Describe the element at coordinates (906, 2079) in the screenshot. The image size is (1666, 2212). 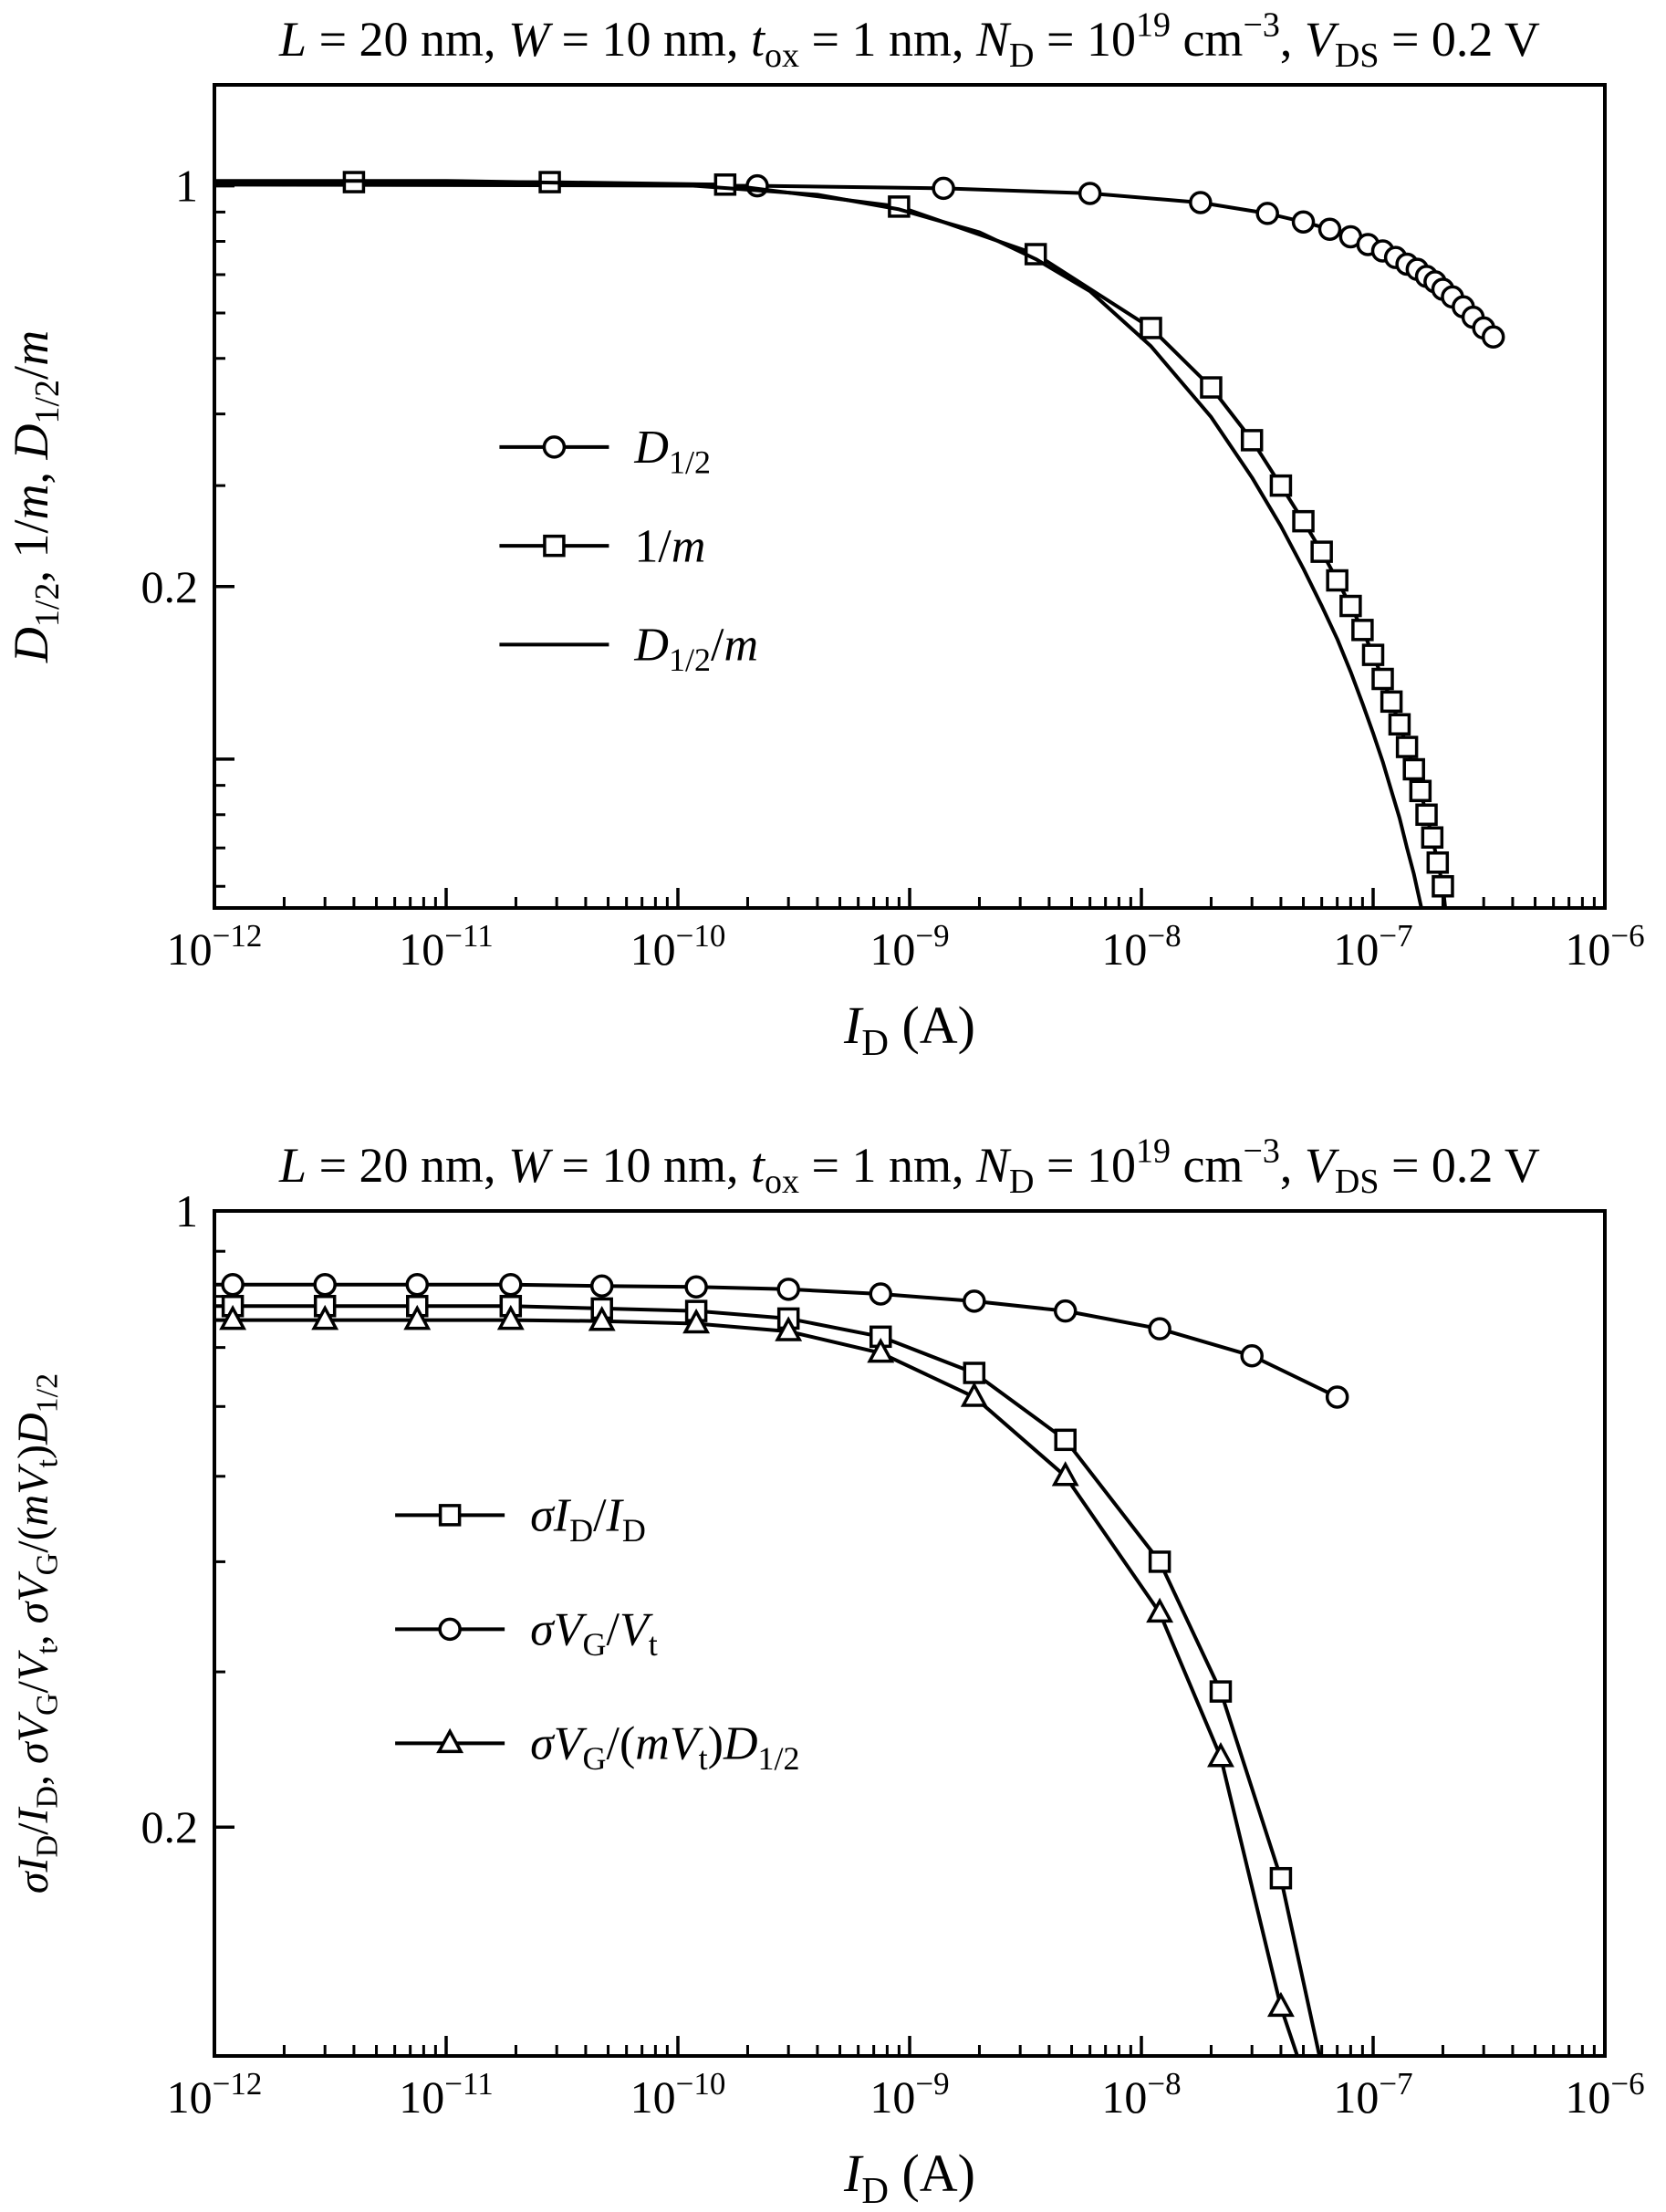
I see `x-axis: 10⁻¹² 10⁻¹¹ 10⁻¹⁰ 10⁻⁹ 10⁻⁸ 10⁻⁷ 10⁻⁶` at that location.